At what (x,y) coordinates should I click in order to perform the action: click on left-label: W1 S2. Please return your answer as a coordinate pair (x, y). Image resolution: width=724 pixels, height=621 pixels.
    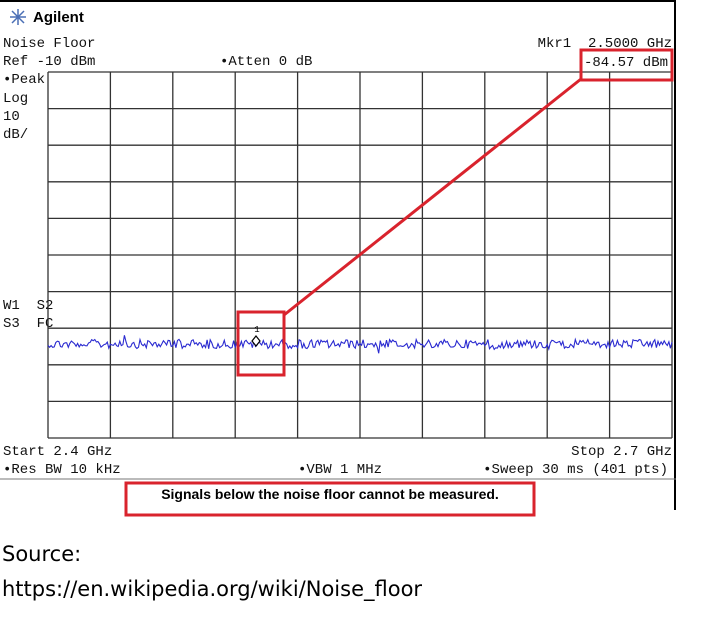
    Looking at the image, I should click on (28, 306).